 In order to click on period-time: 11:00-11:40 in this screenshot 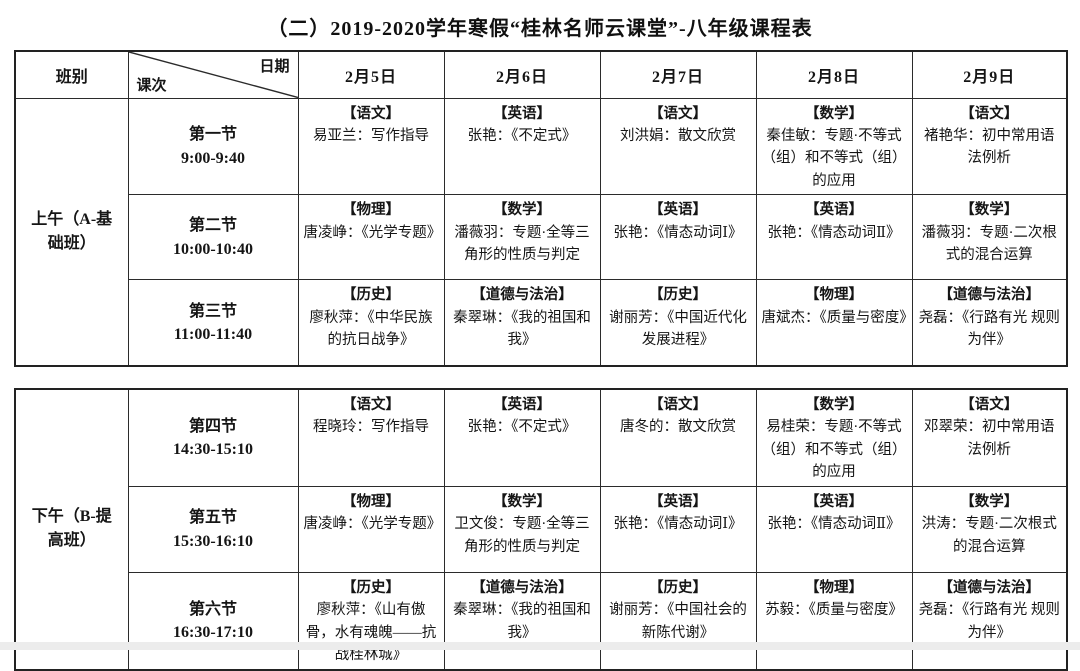, I will do `click(213, 335)`.